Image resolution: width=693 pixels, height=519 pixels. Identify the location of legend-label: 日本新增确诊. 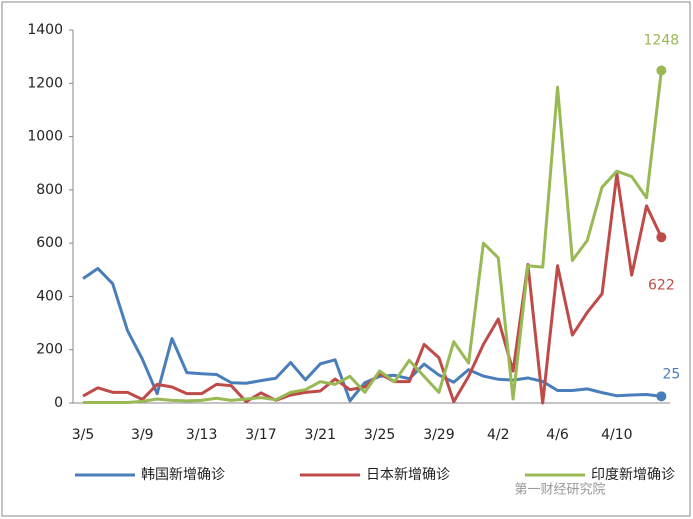
(408, 475).